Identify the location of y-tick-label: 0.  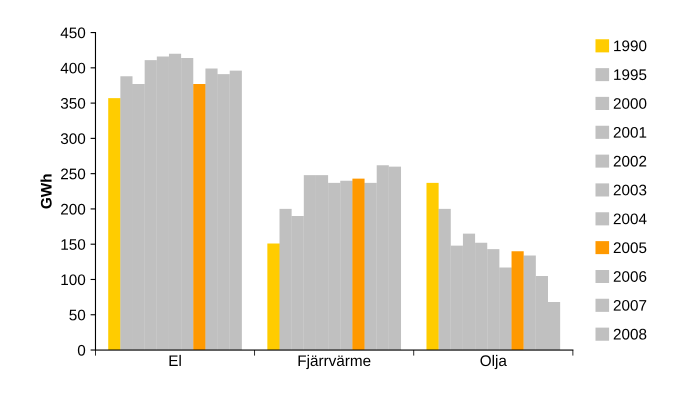
(82, 350).